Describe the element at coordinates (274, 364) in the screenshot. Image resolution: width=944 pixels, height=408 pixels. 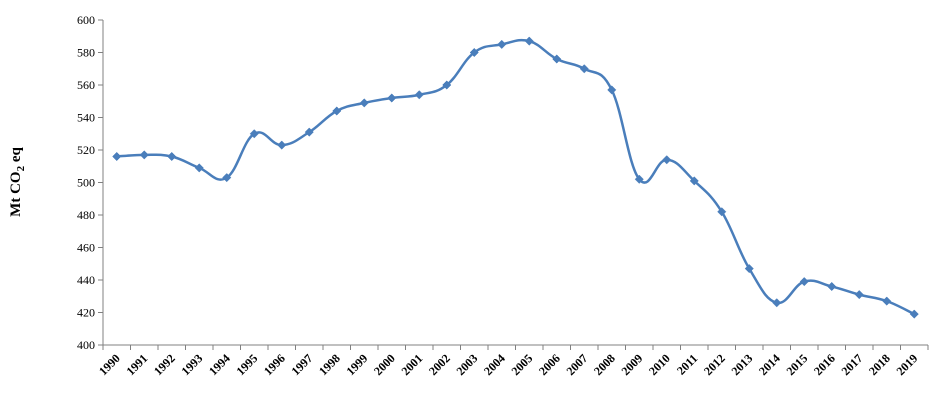
I see `x-tick-label: 1996` at that location.